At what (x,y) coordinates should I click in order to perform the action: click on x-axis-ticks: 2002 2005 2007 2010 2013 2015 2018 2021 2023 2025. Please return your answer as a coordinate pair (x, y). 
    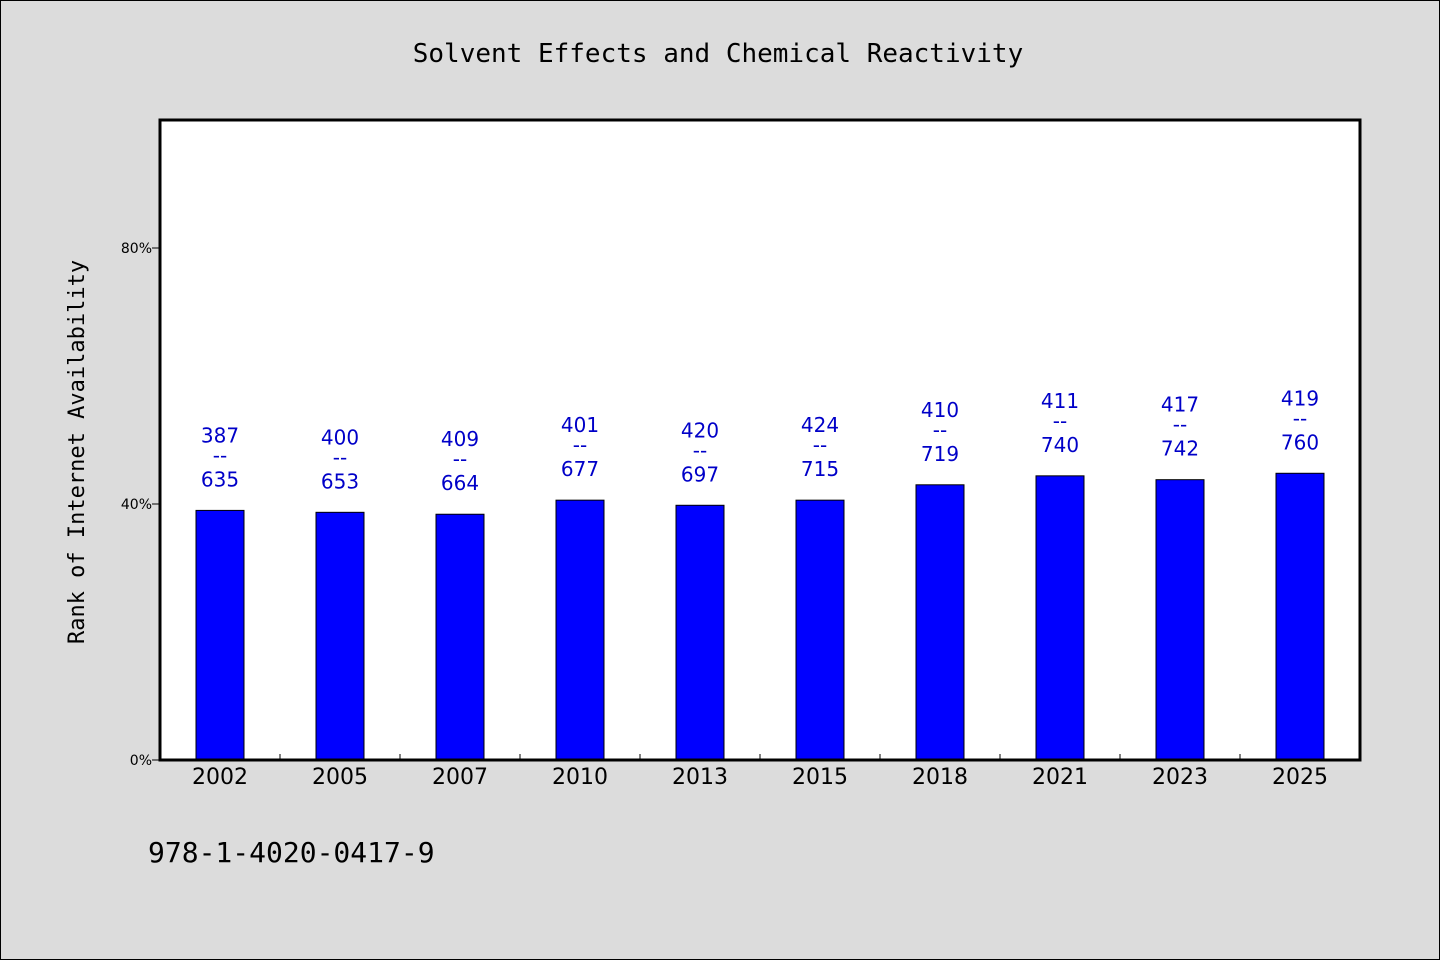
    Looking at the image, I should click on (760, 772).